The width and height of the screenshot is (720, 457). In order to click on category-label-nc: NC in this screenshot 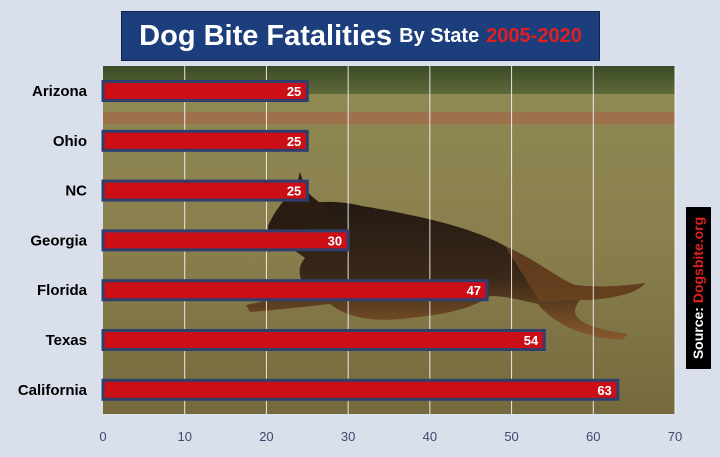, I will do `click(76, 191)`.